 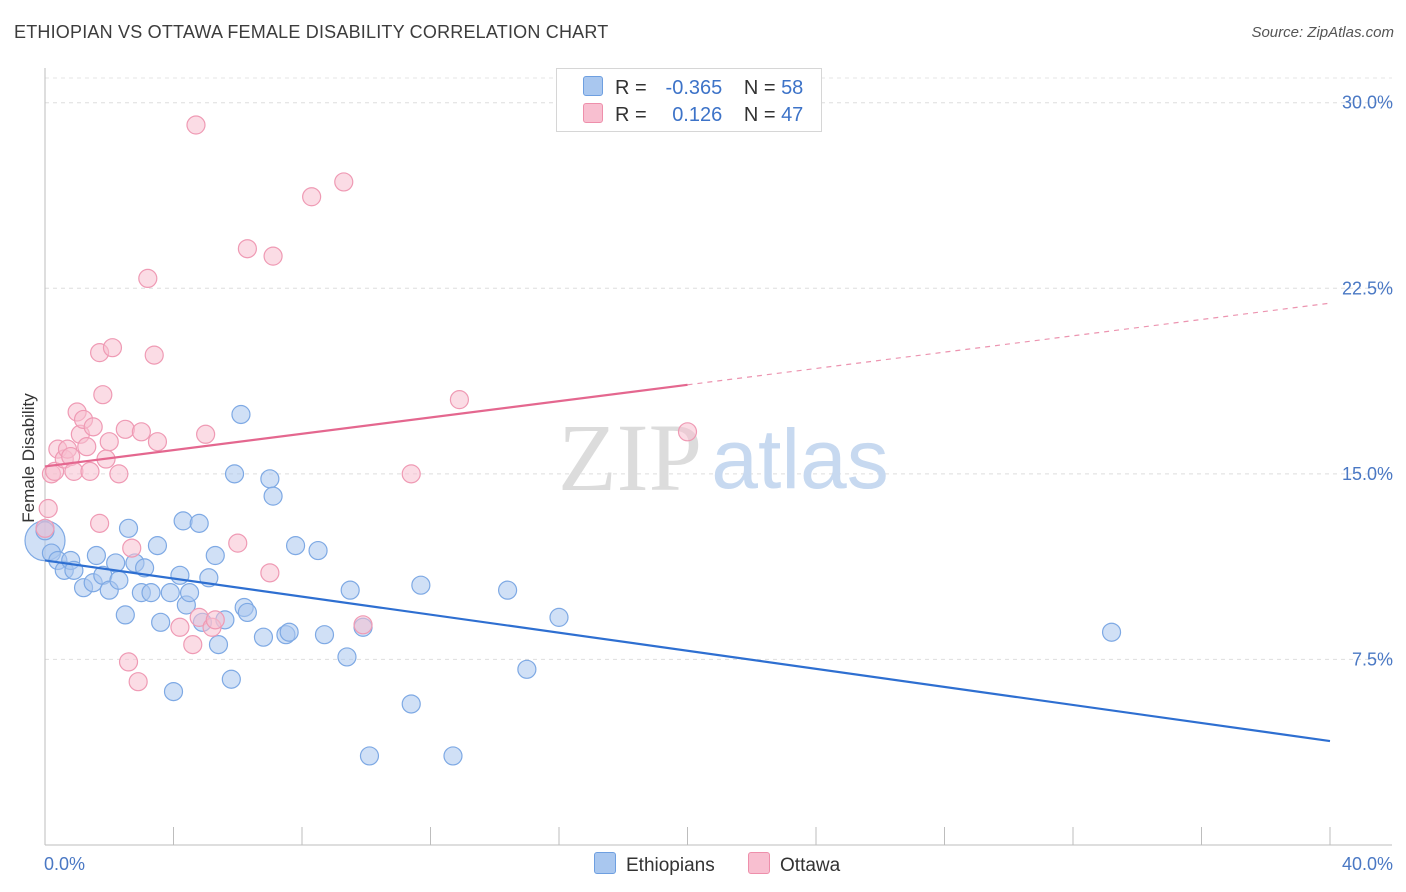 I want to click on y-tick-label: 7.5%, so click(x=1372, y=659).